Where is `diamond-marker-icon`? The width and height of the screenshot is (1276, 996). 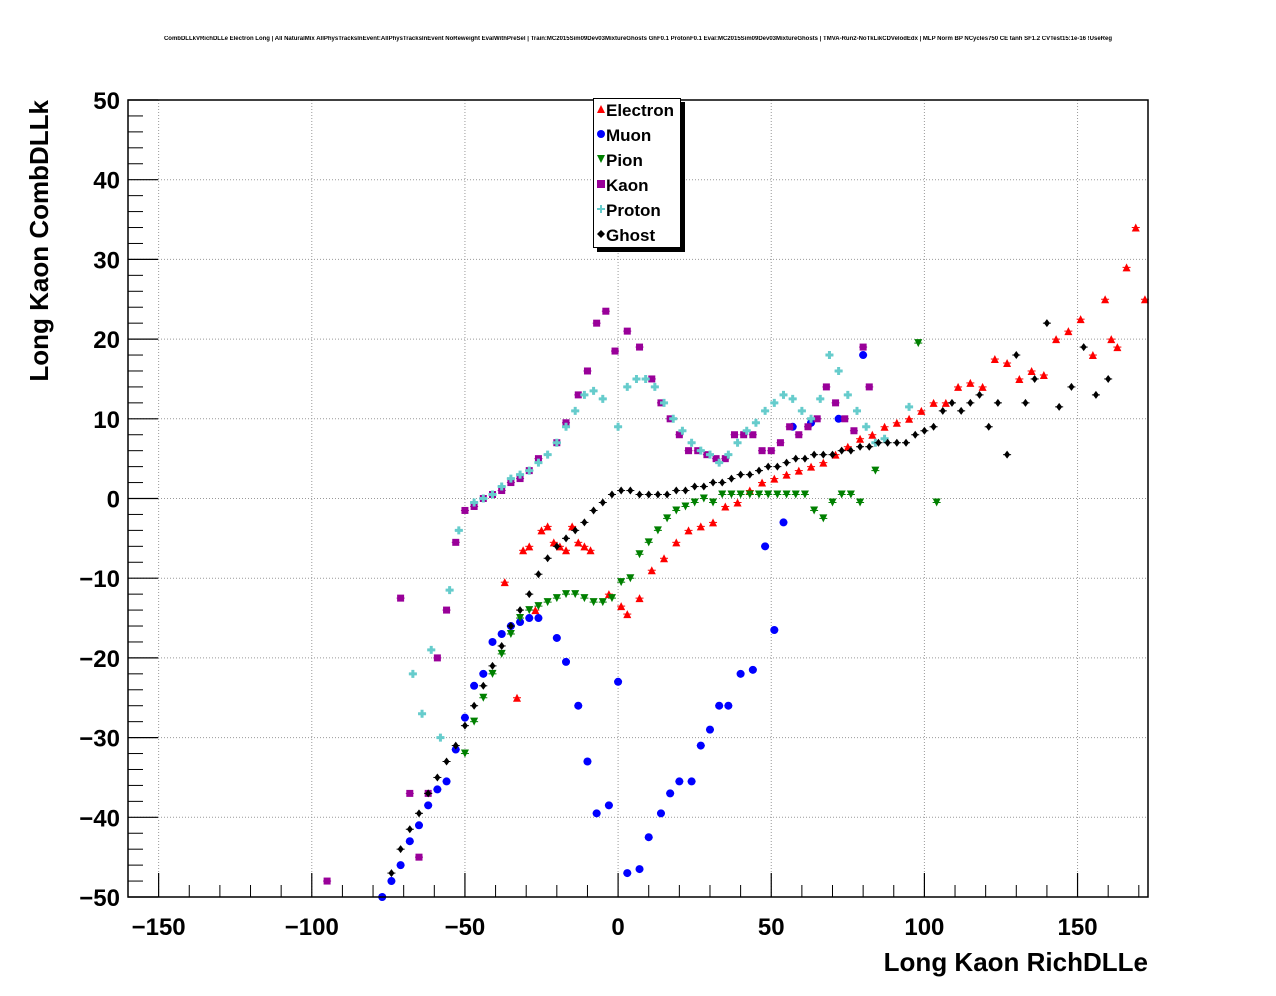
diamond-marker-icon is located at coordinates (601, 234).